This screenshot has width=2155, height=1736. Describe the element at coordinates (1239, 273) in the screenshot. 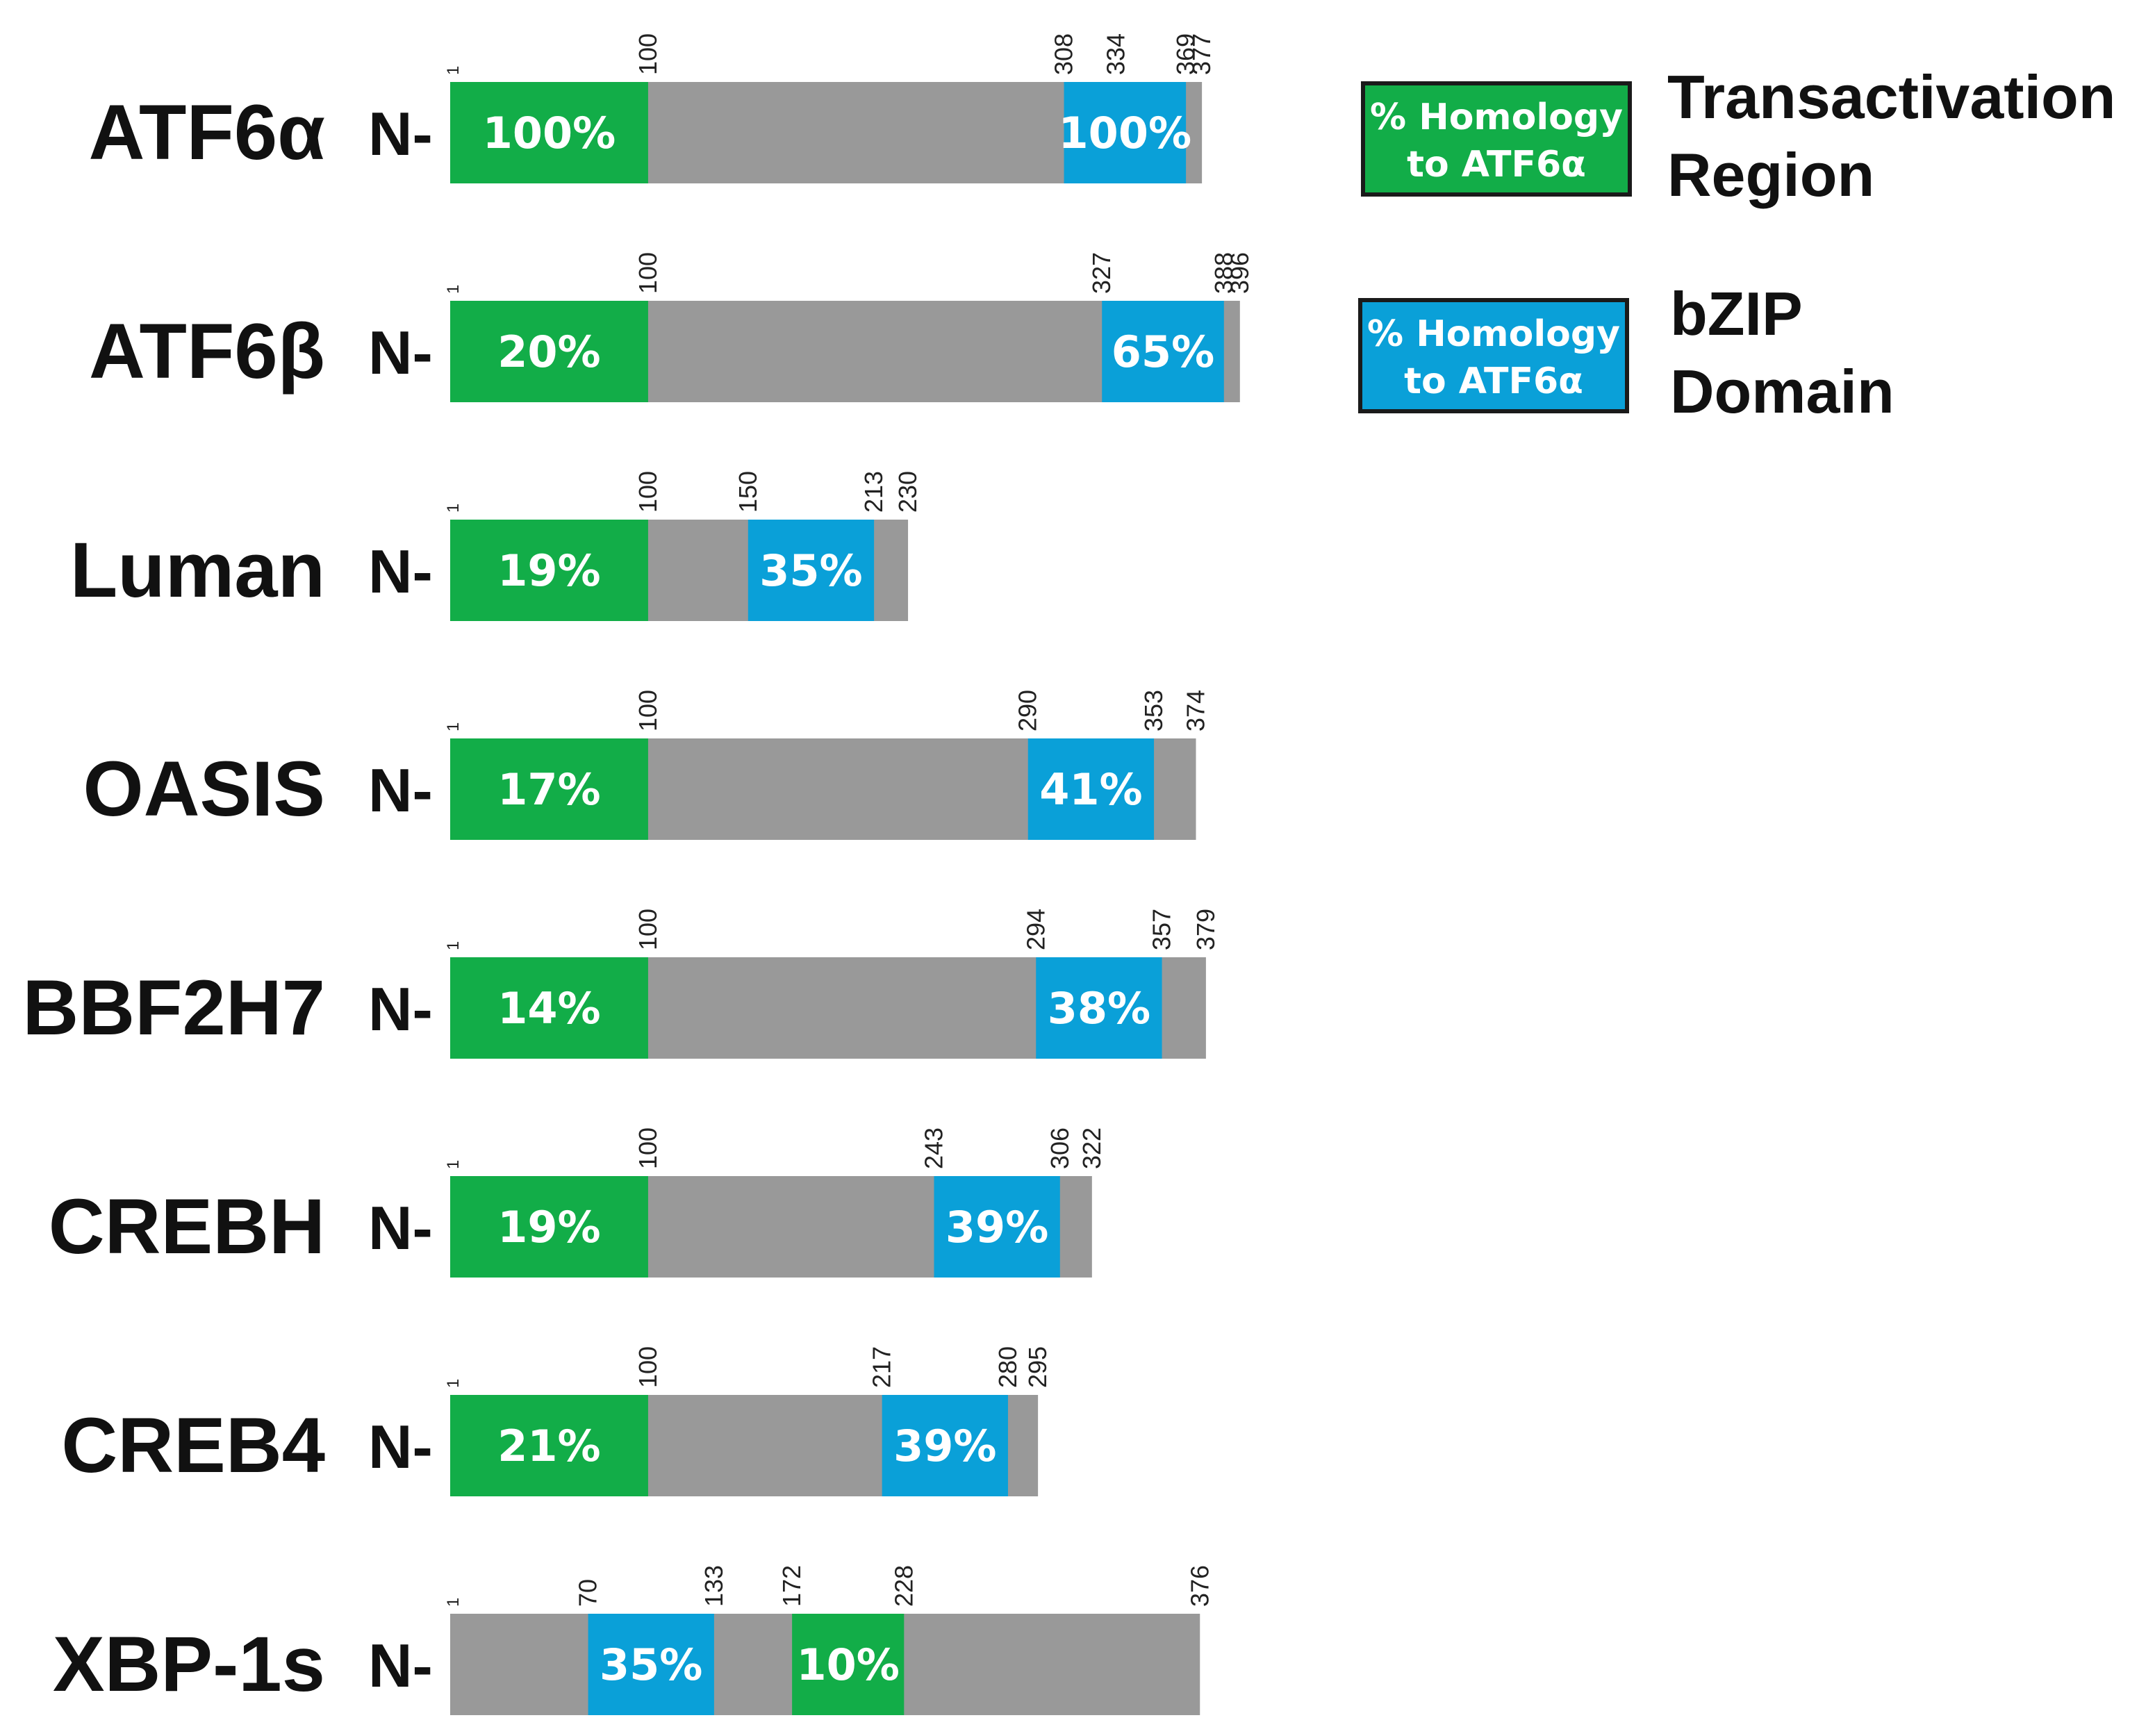

I see `residue-position-label: 396` at that location.